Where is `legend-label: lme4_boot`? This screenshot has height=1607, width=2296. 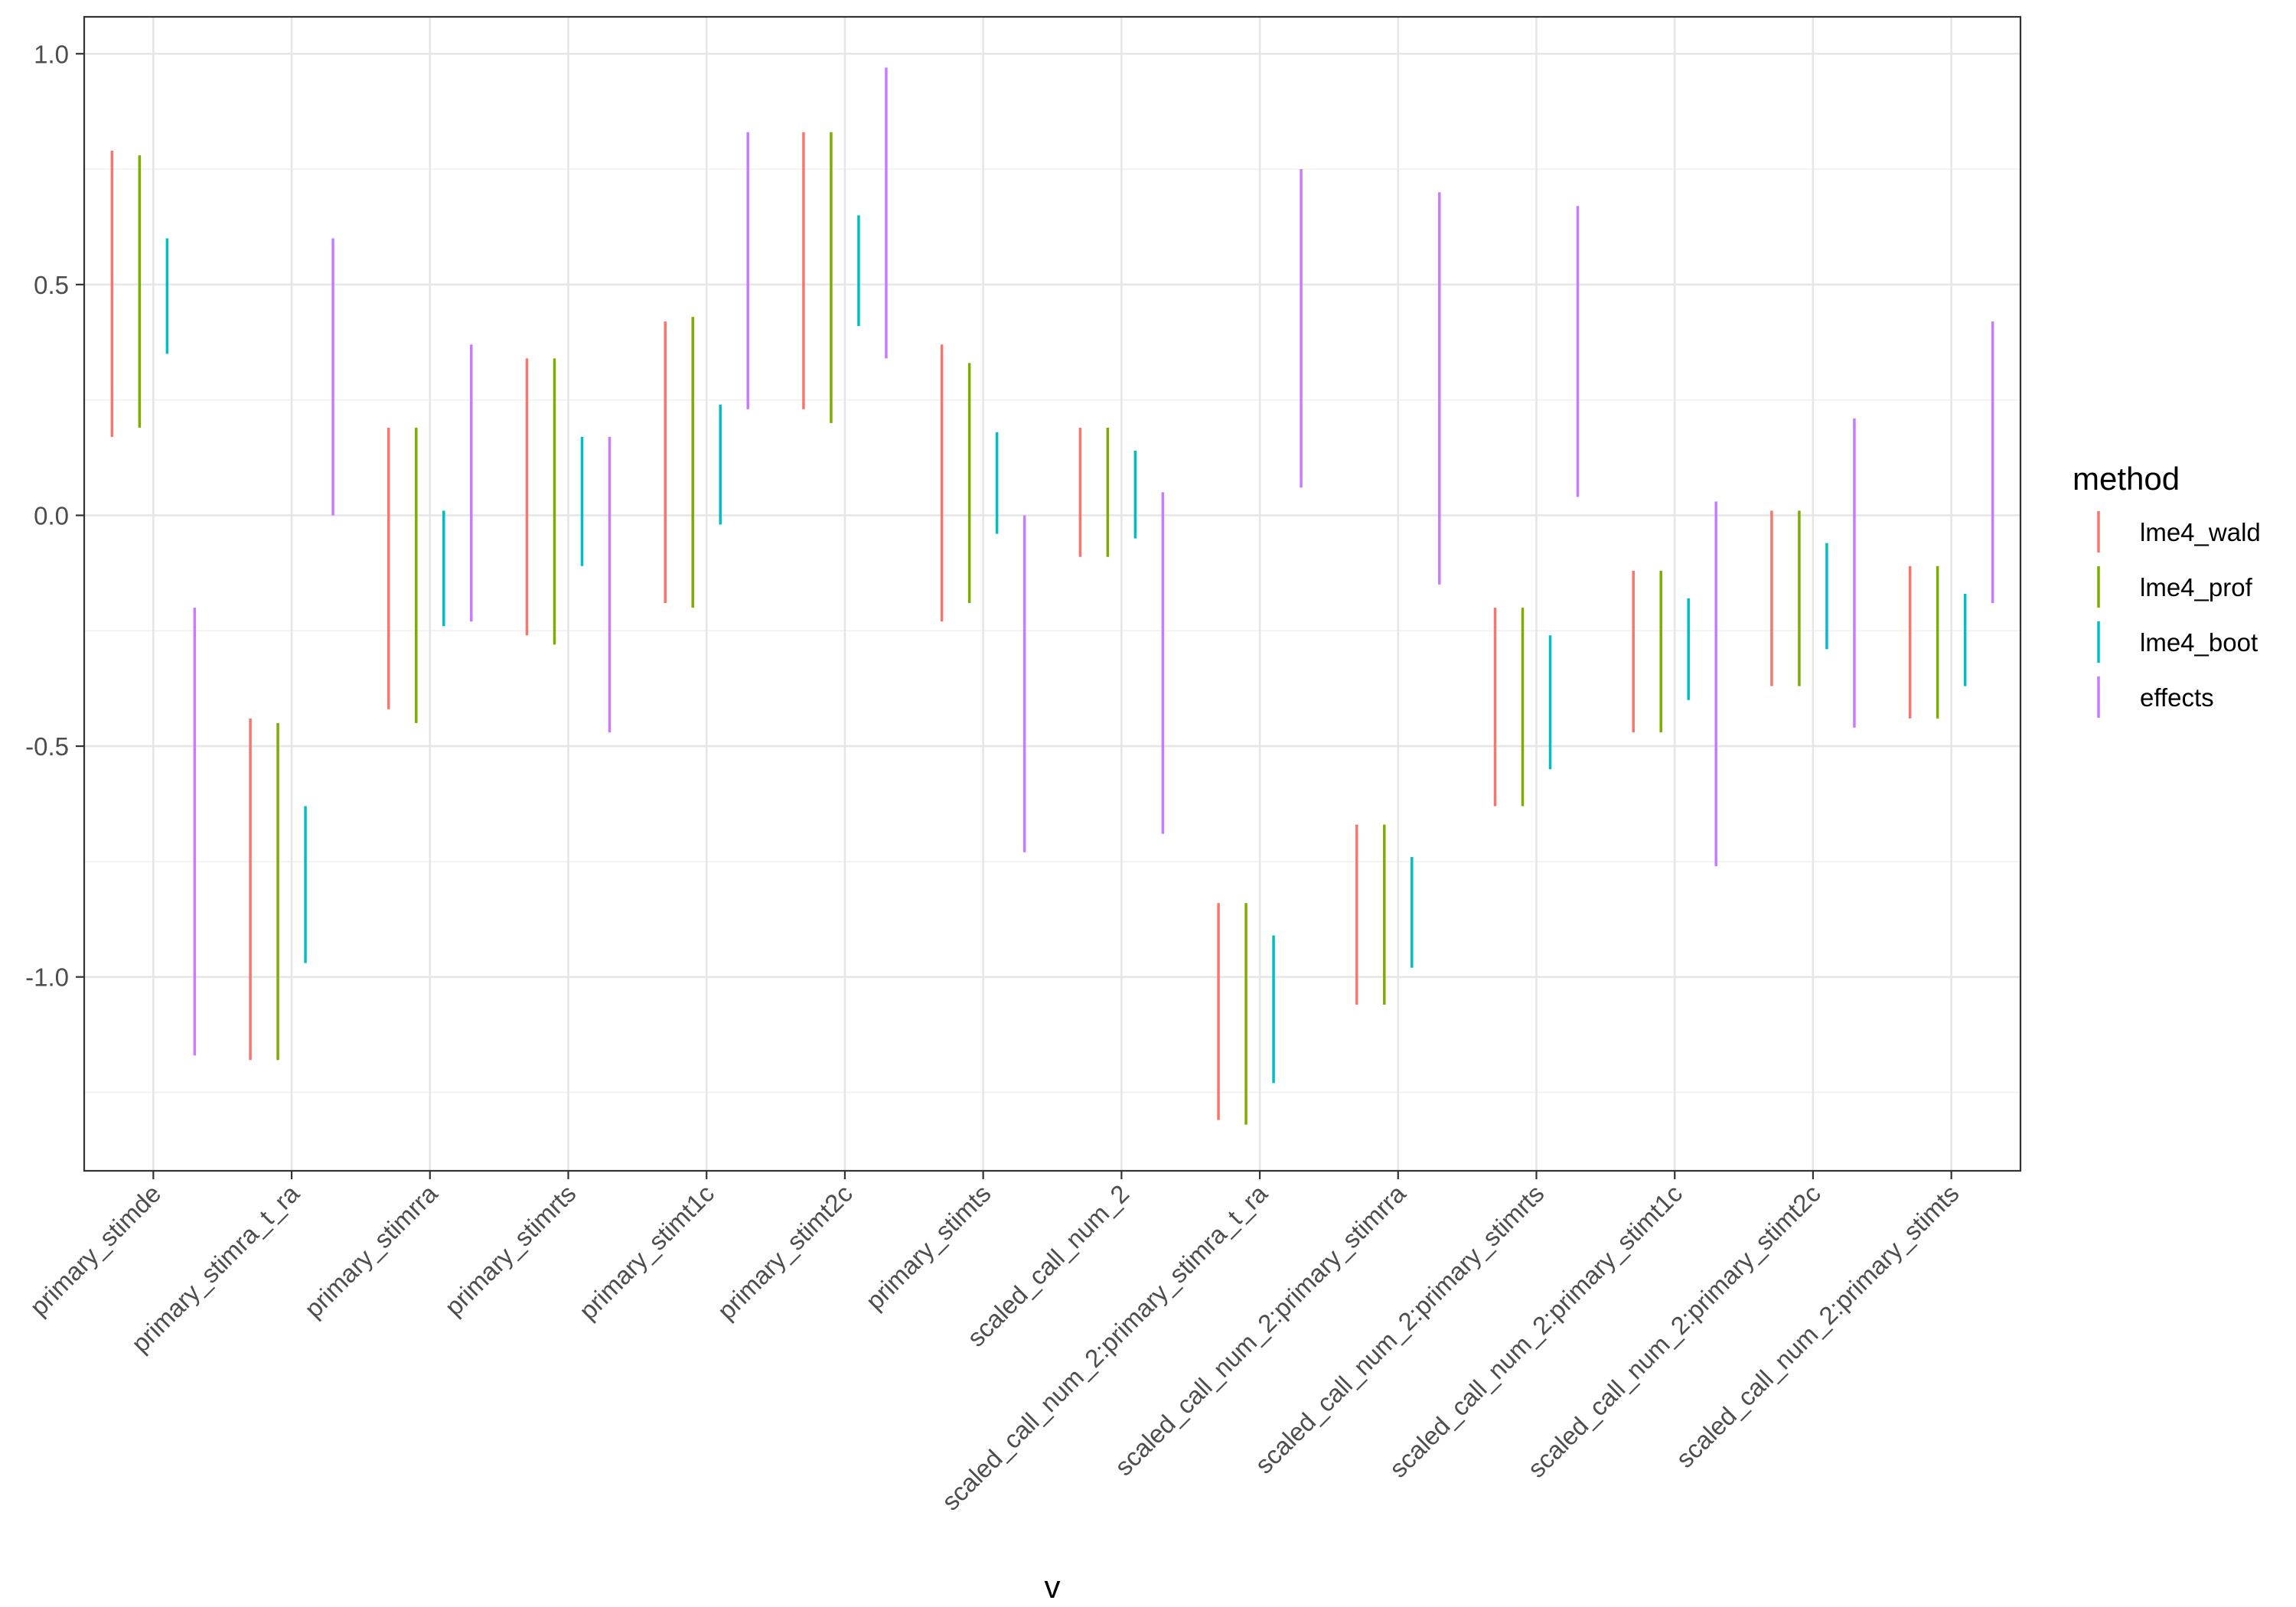 legend-label: lme4_boot is located at coordinates (2199, 642).